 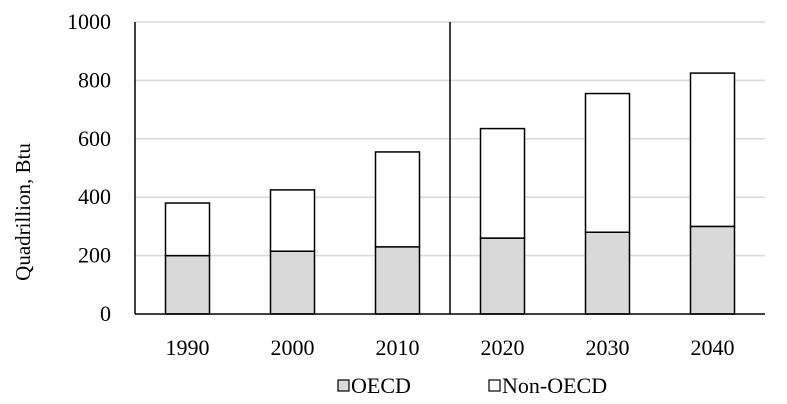 I want to click on y-tick-label: 800, so click(x=94, y=79).